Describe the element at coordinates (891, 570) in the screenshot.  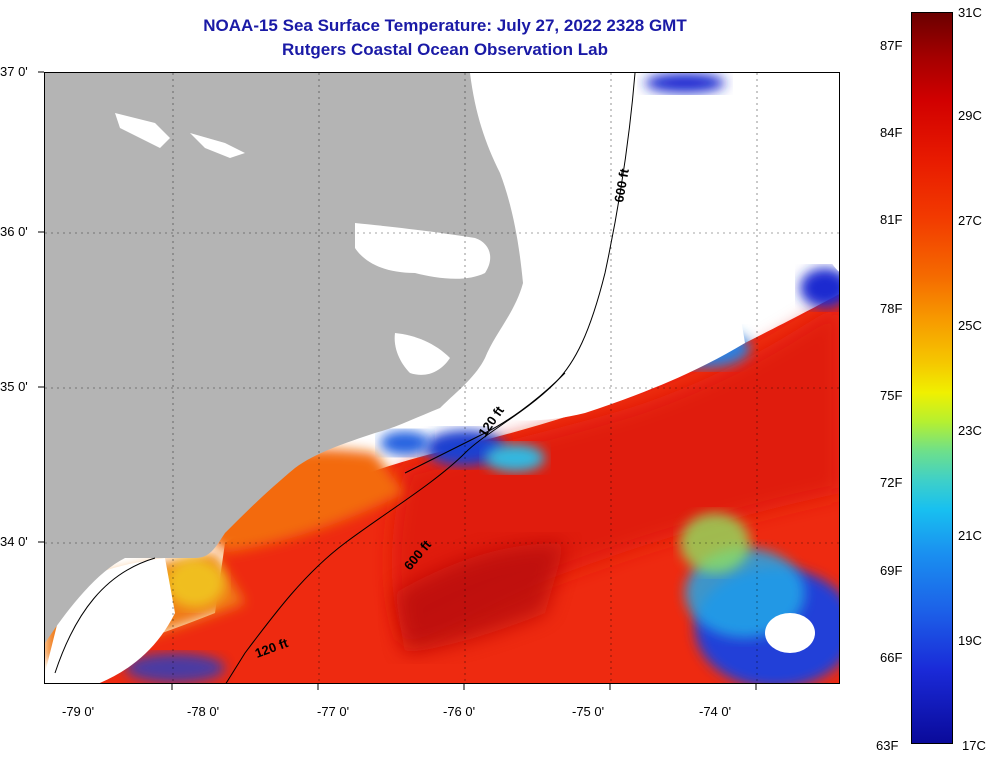
I see `colorbar-f-69: 69F` at that location.